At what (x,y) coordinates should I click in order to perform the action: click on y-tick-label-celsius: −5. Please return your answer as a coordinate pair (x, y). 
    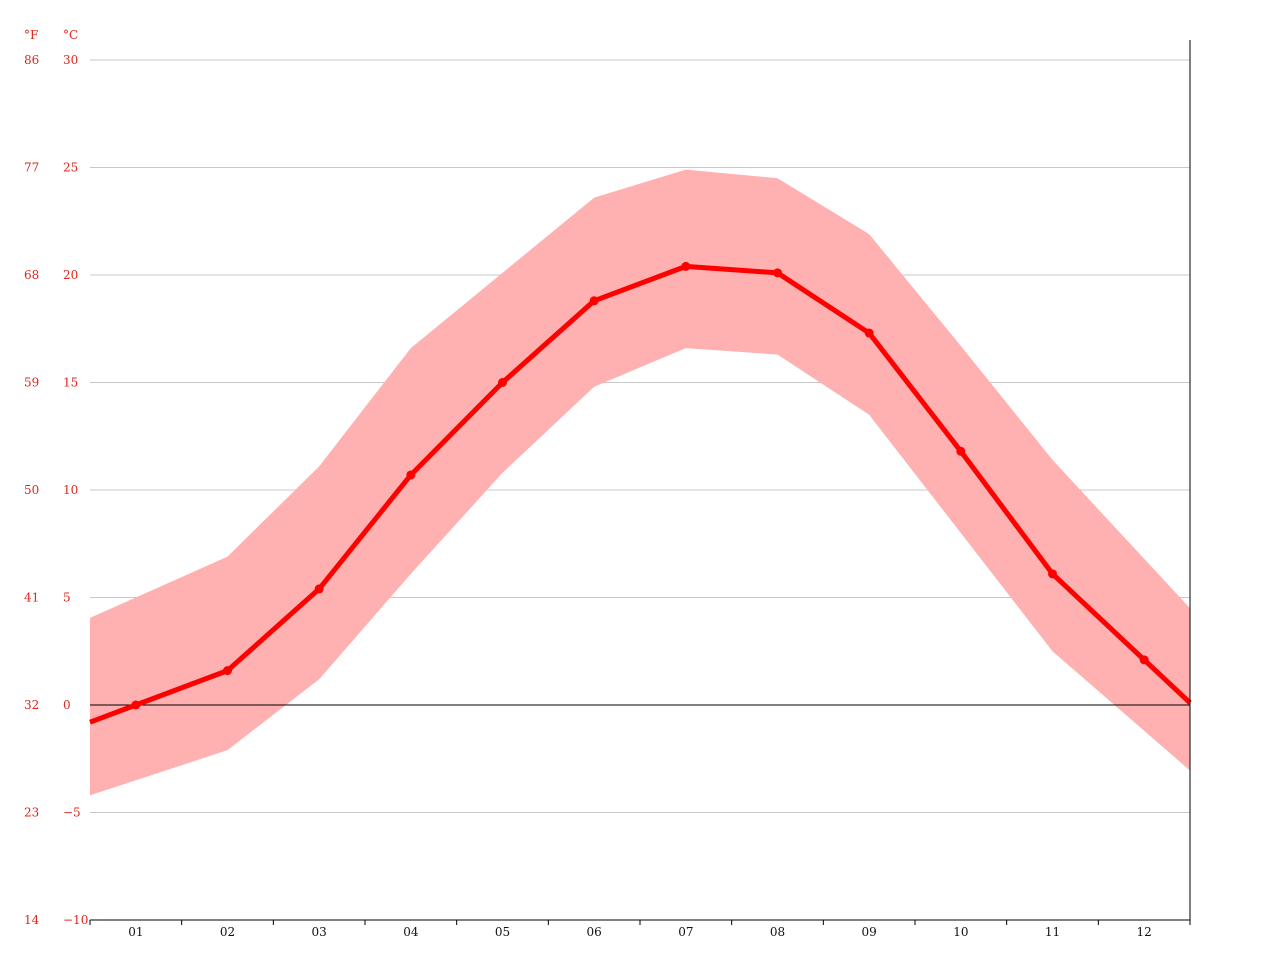
    Looking at the image, I should click on (72, 813).